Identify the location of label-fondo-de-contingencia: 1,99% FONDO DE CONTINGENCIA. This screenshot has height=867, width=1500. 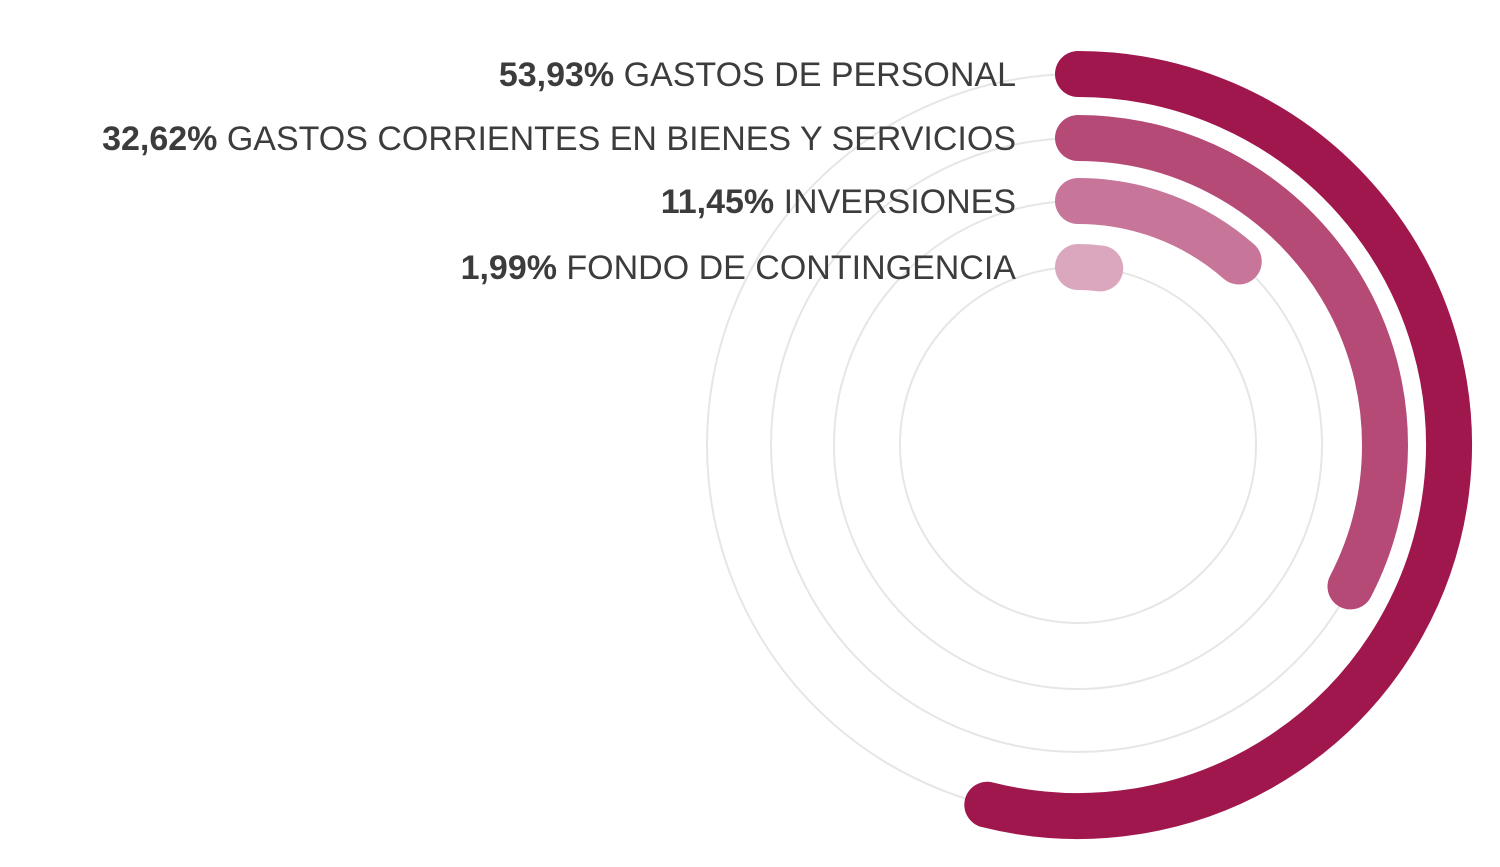
(739, 268).